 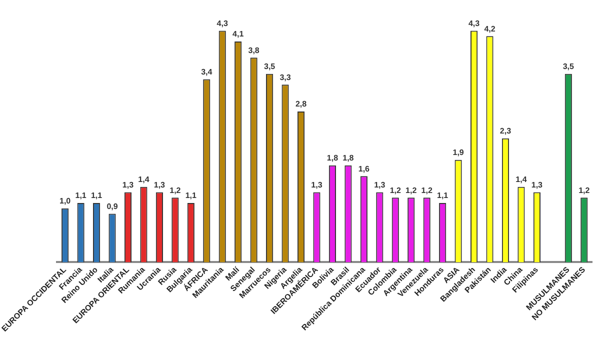 What do you see at coordinates (364, 169) in the screenshot?
I see `data-label: 1,6` at bounding box center [364, 169].